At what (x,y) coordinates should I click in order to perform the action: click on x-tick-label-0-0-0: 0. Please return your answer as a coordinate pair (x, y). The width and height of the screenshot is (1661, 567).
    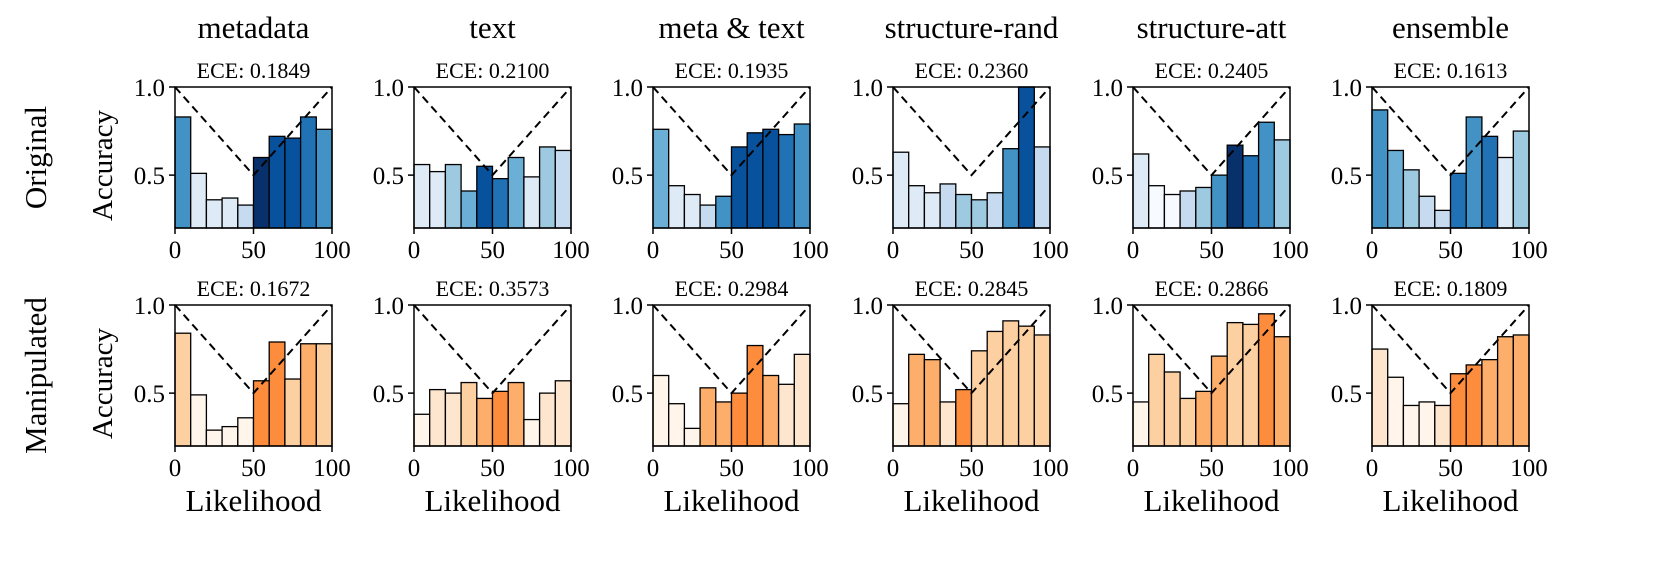
    Looking at the image, I should click on (175, 250).